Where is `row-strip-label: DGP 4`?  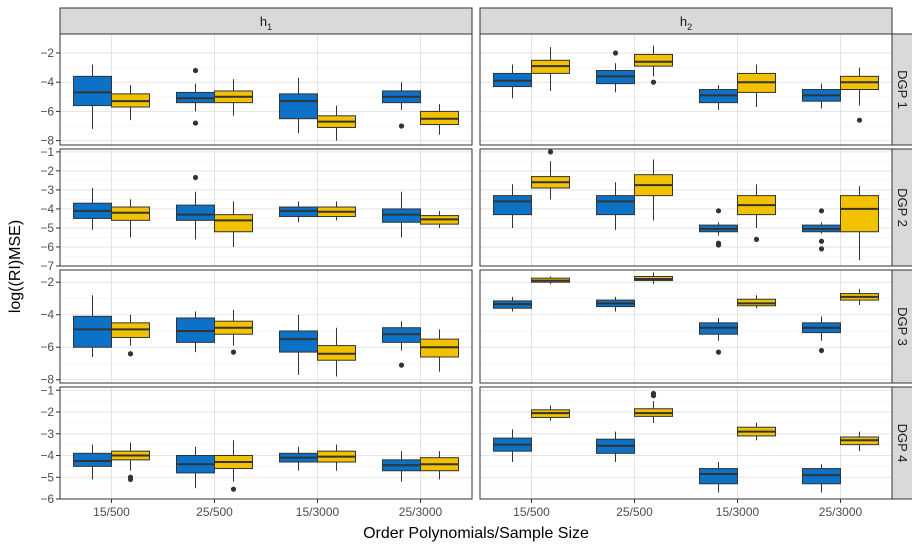 row-strip-label: DGP 4 is located at coordinates (902, 443).